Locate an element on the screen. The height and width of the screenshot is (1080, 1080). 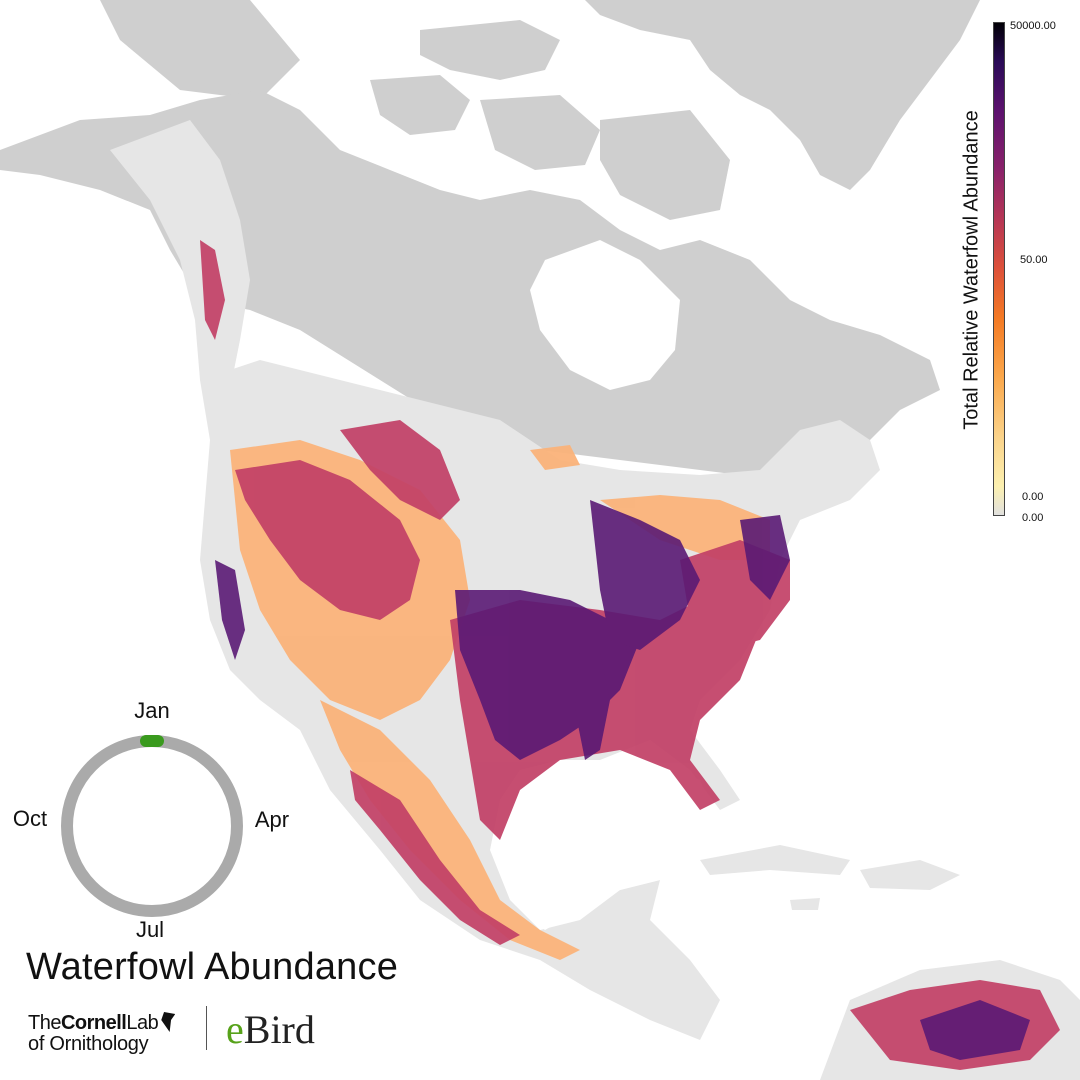
hudson-bay is located at coordinates (605, 315).